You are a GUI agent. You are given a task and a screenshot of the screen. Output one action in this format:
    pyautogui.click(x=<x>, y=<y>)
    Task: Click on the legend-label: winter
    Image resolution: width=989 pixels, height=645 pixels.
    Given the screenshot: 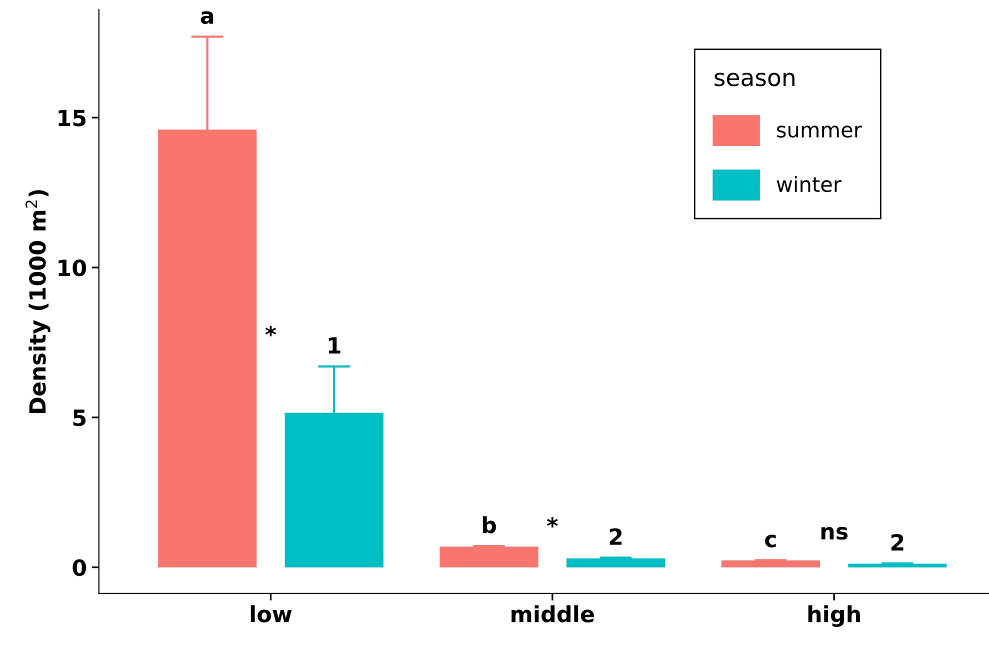 What is the action you would take?
    pyautogui.click(x=809, y=184)
    